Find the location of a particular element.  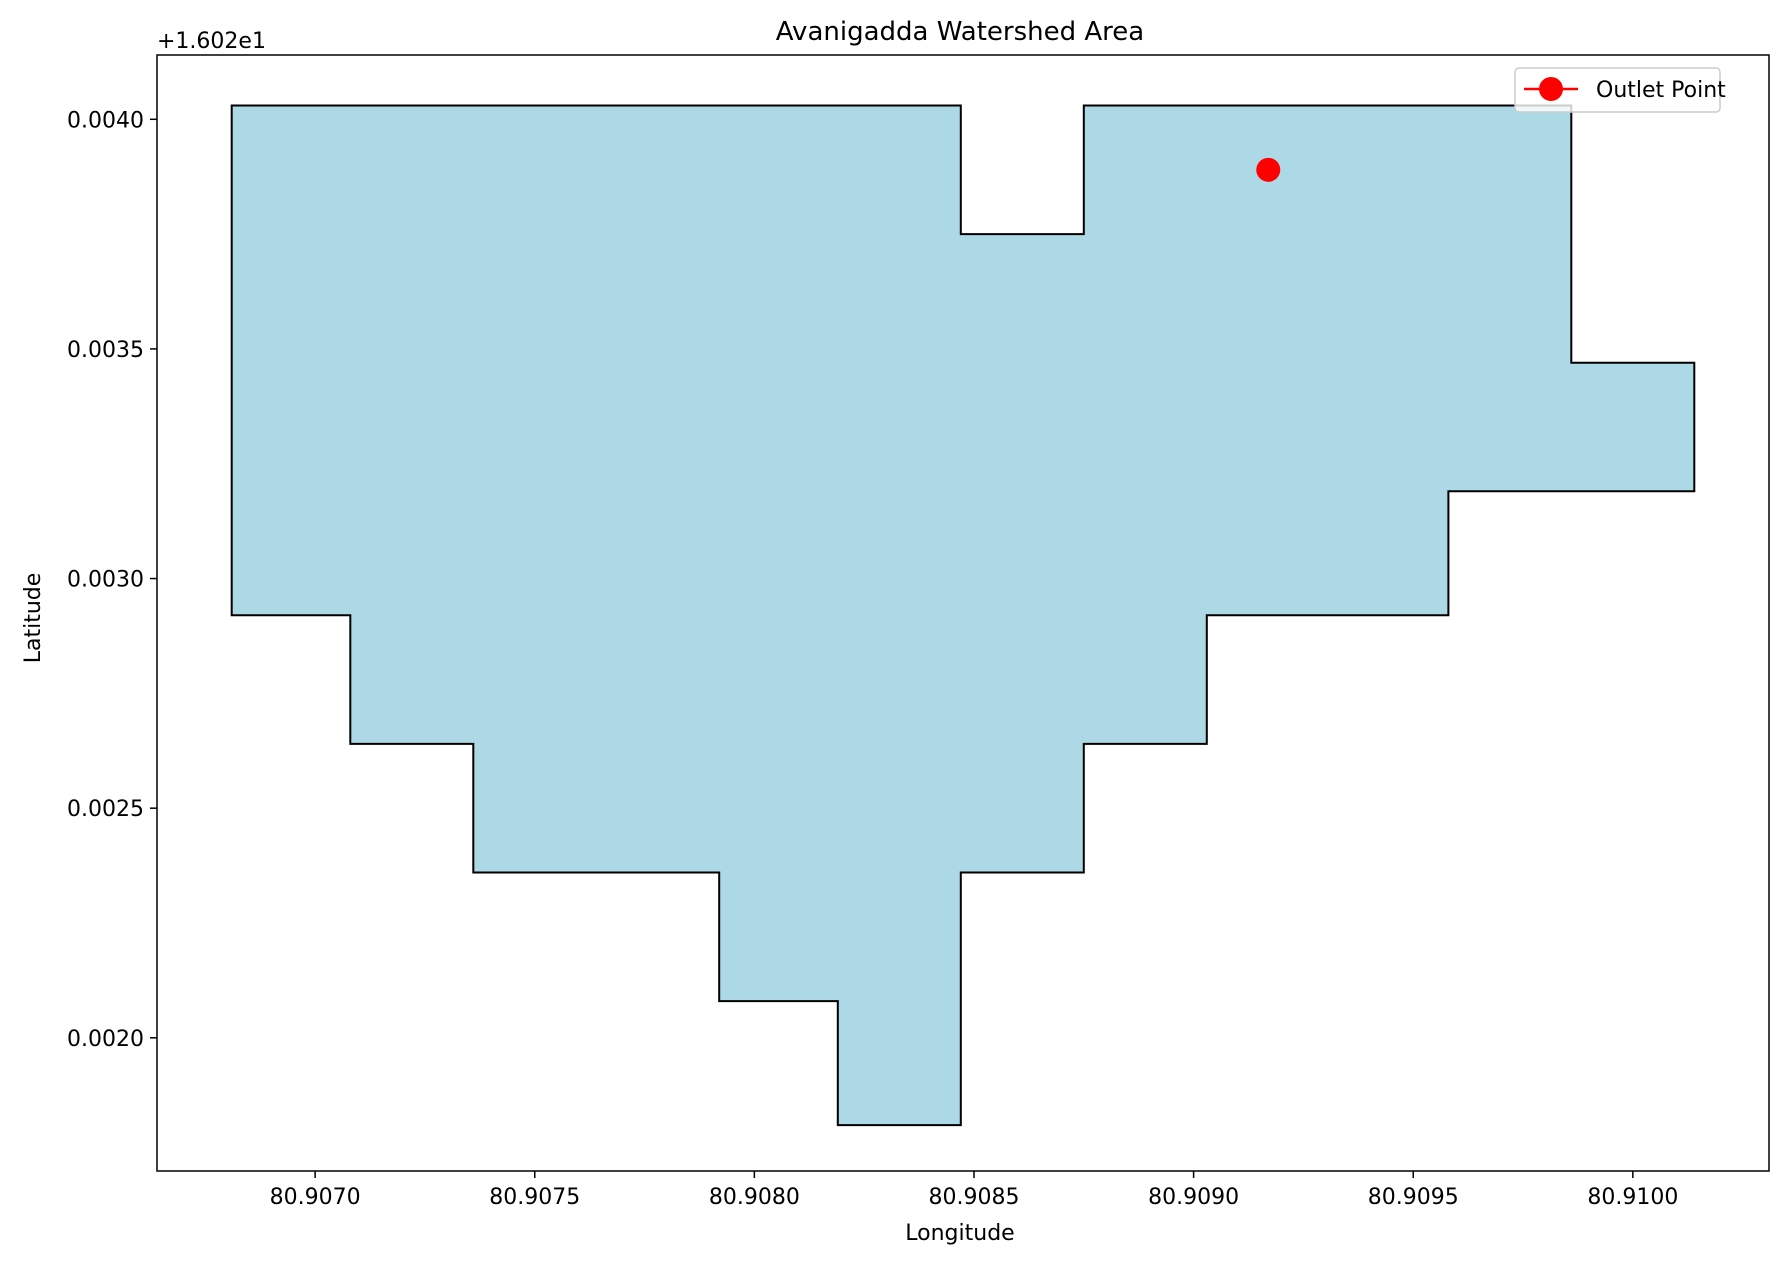

x-tick-label: 80.9080 is located at coordinates (754, 1197).